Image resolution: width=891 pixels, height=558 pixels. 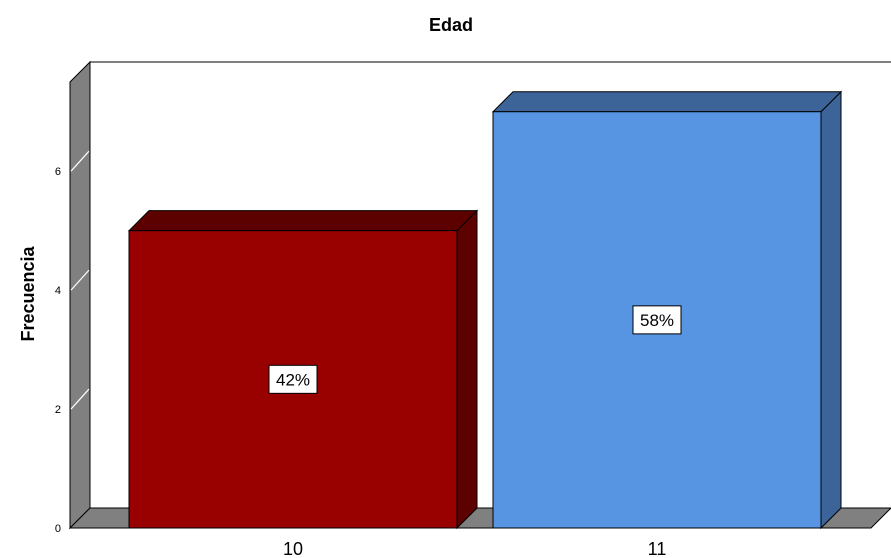 I want to click on chart-title: Edad, so click(x=451, y=25).